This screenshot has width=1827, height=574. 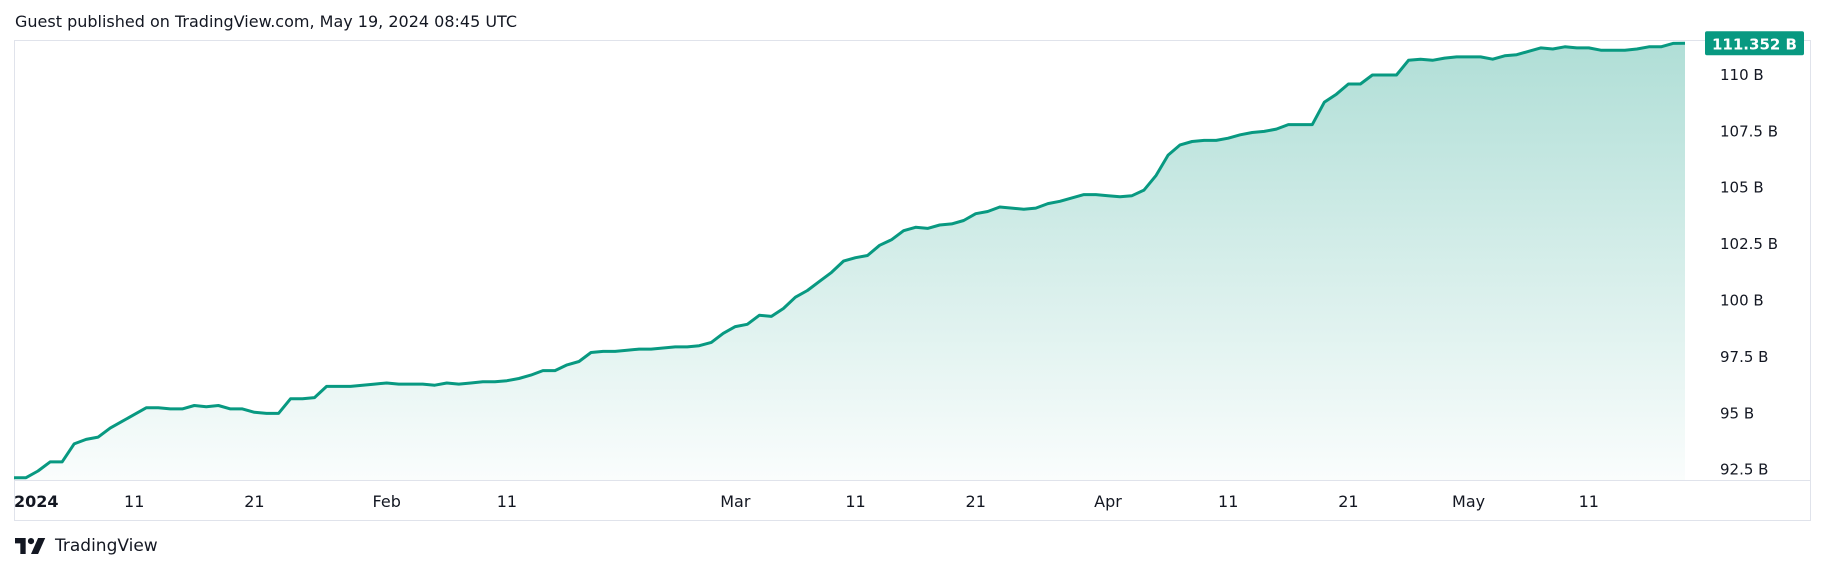 I want to click on x-tick-label: Feb, so click(x=387, y=501).